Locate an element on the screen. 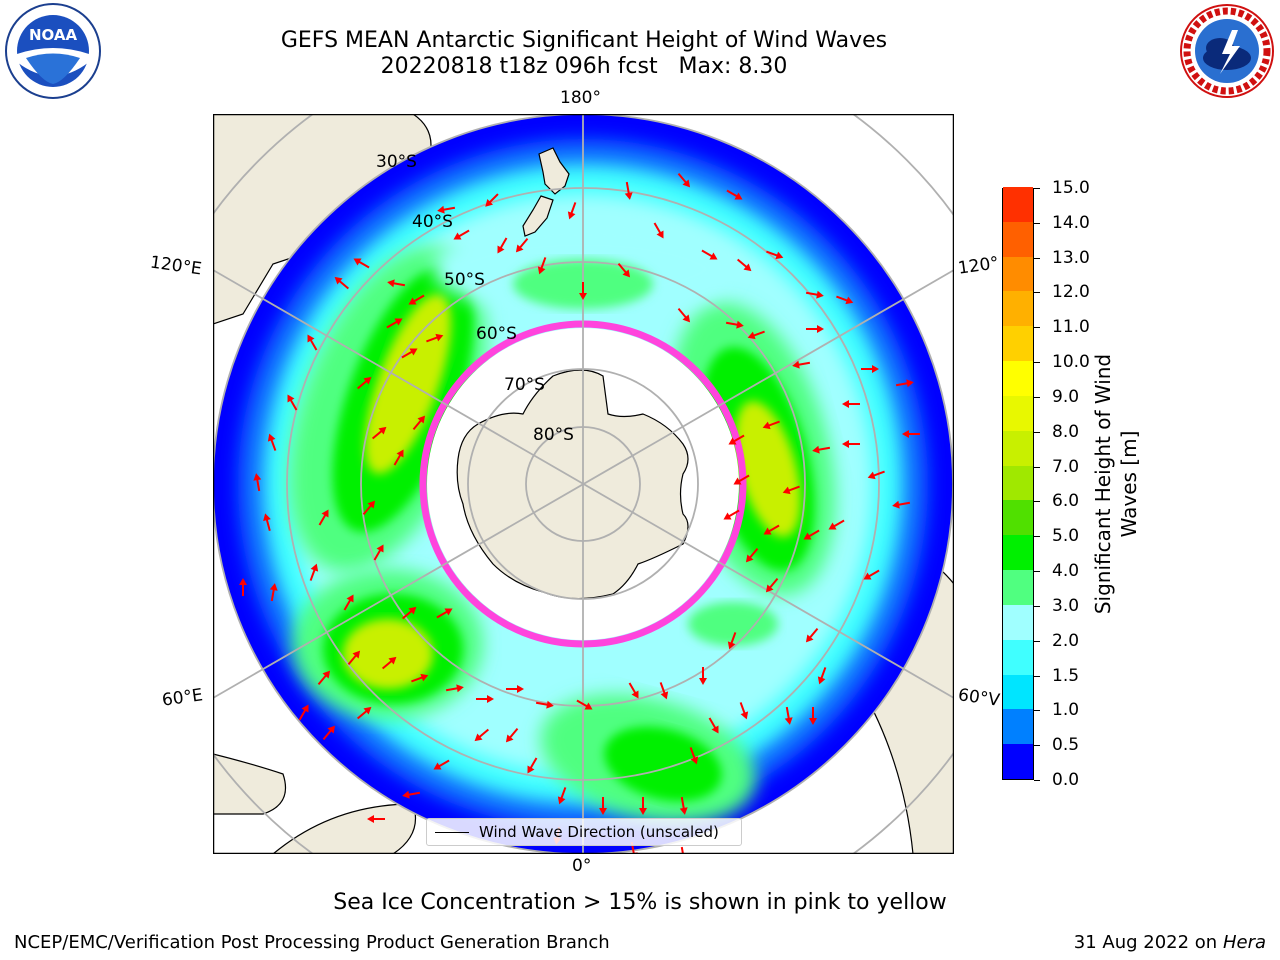 Image resolution: width=1280 pixels, height=960 pixels. colorbar-tick-label: 1.0 is located at coordinates (1066, 710).